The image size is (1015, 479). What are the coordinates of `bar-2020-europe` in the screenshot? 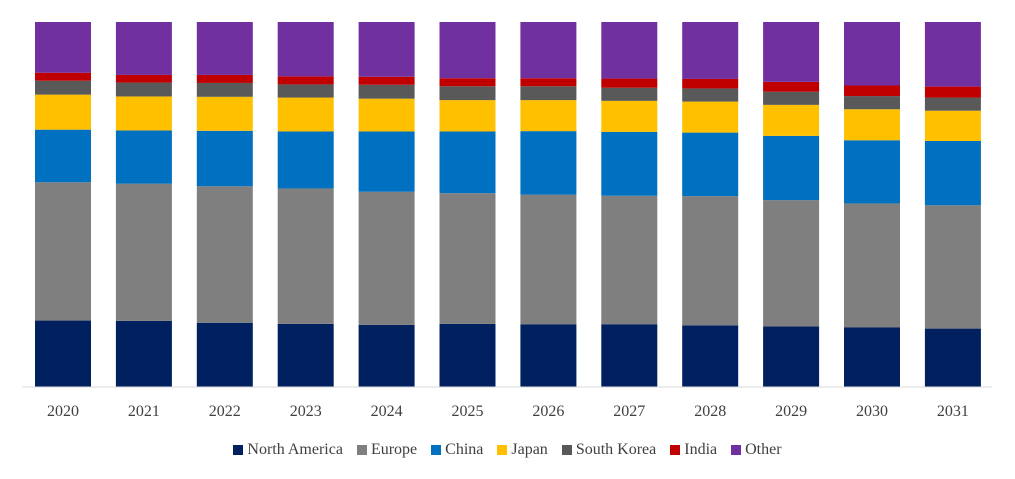 It's located at (63, 251).